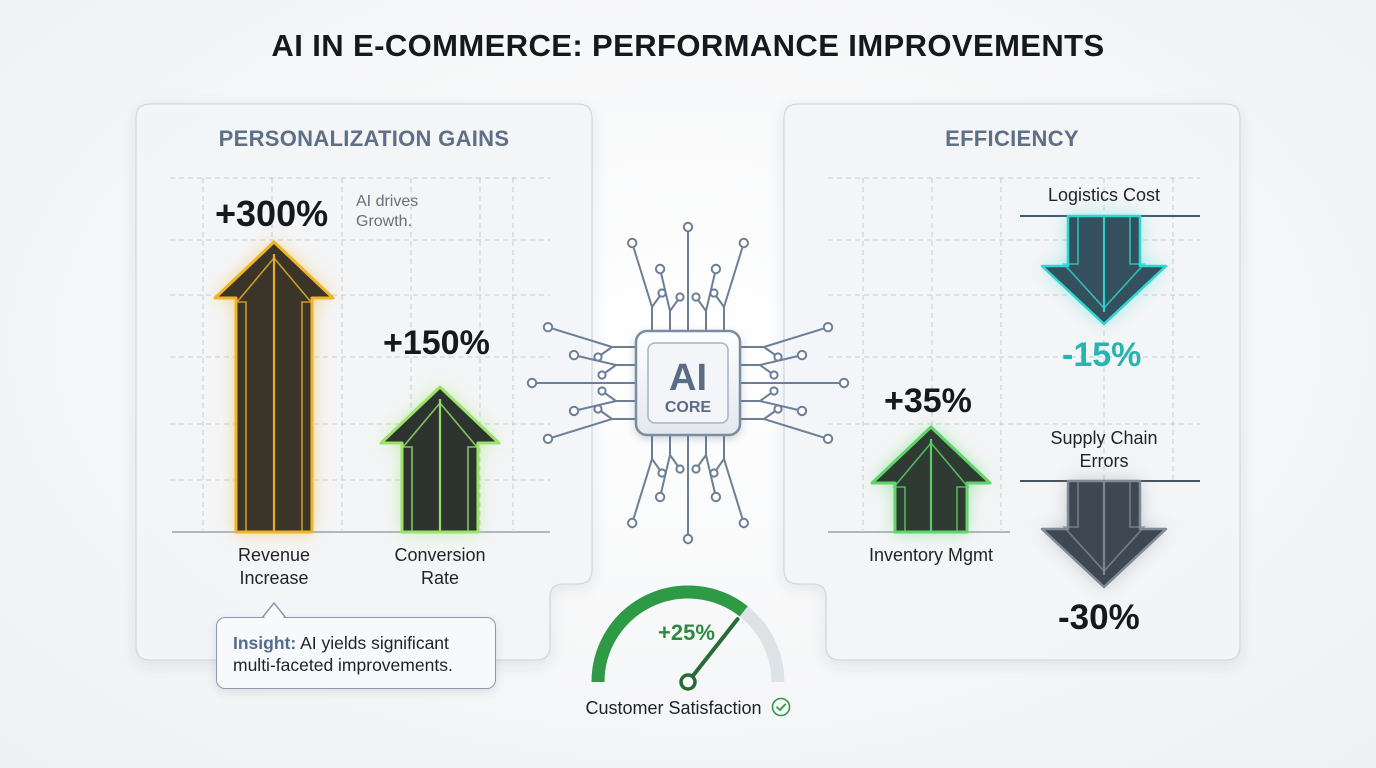 The height and width of the screenshot is (768, 1376). I want to click on conversion-category-label: Conversion Rate, so click(440, 567).